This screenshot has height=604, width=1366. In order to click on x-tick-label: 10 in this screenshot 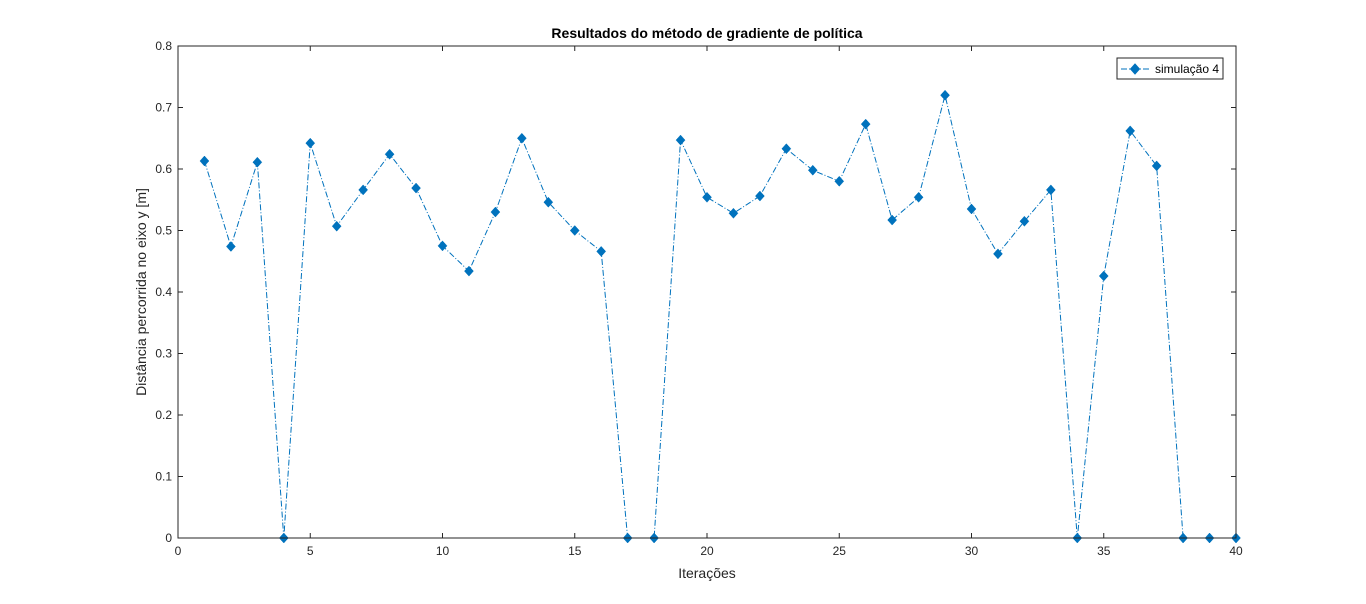, I will do `click(443, 551)`.